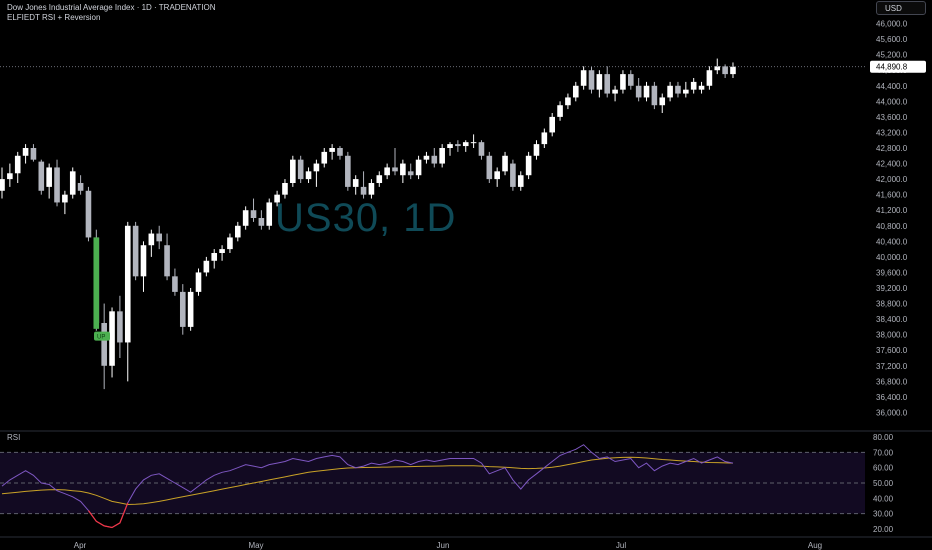  I want to click on time-tick-label: Jun, so click(443, 545).